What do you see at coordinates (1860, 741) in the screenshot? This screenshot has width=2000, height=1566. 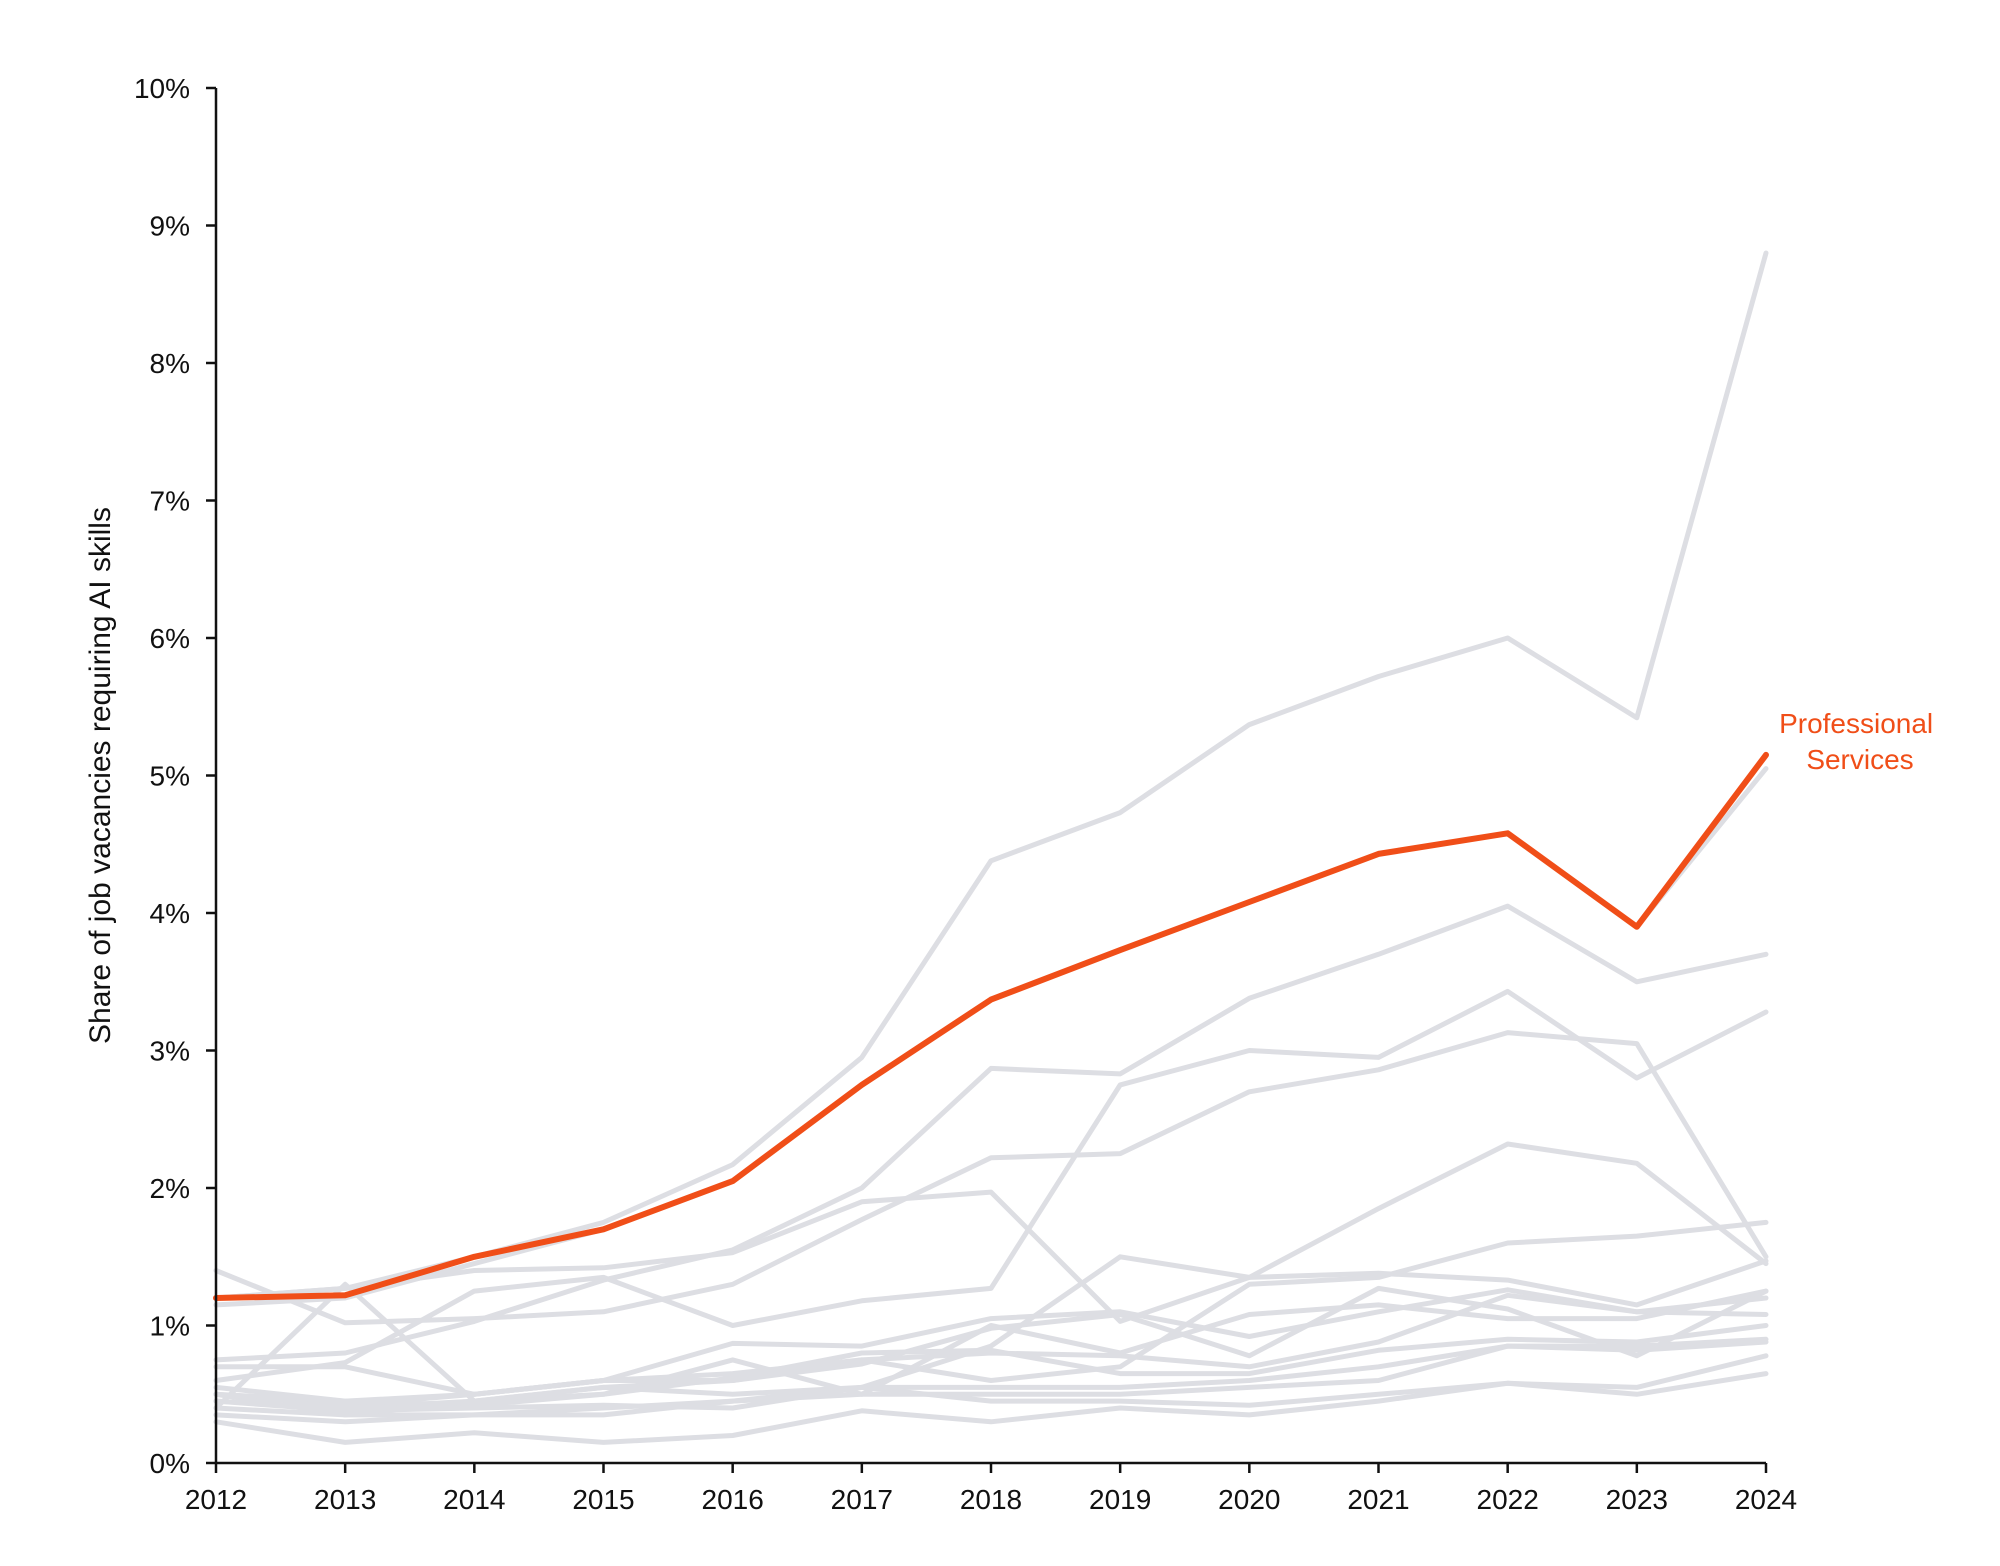 I see `highlight-series-label: Professional Services` at bounding box center [1860, 741].